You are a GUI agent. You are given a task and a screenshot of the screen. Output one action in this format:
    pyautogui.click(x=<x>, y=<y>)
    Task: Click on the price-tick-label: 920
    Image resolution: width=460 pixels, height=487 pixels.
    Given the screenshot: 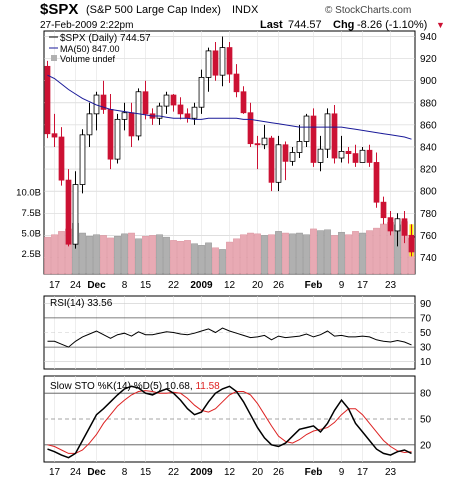 What is the action you would take?
    pyautogui.click(x=428, y=59)
    